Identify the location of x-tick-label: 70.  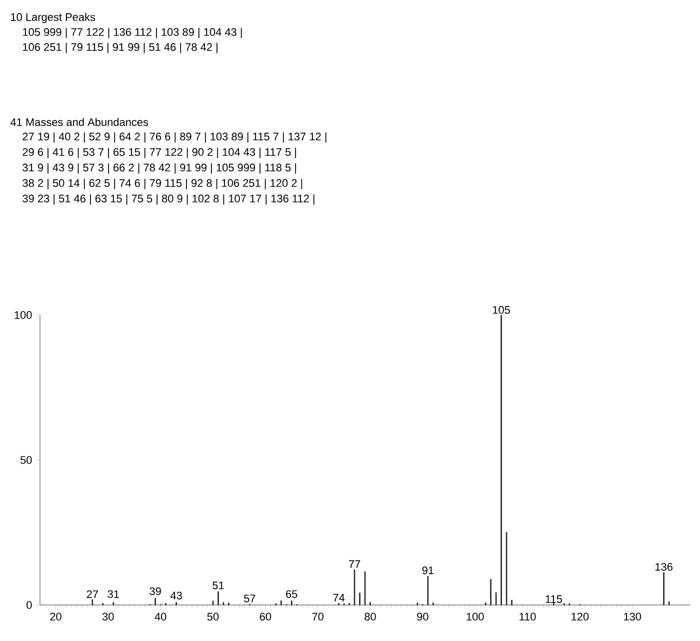
(318, 616).